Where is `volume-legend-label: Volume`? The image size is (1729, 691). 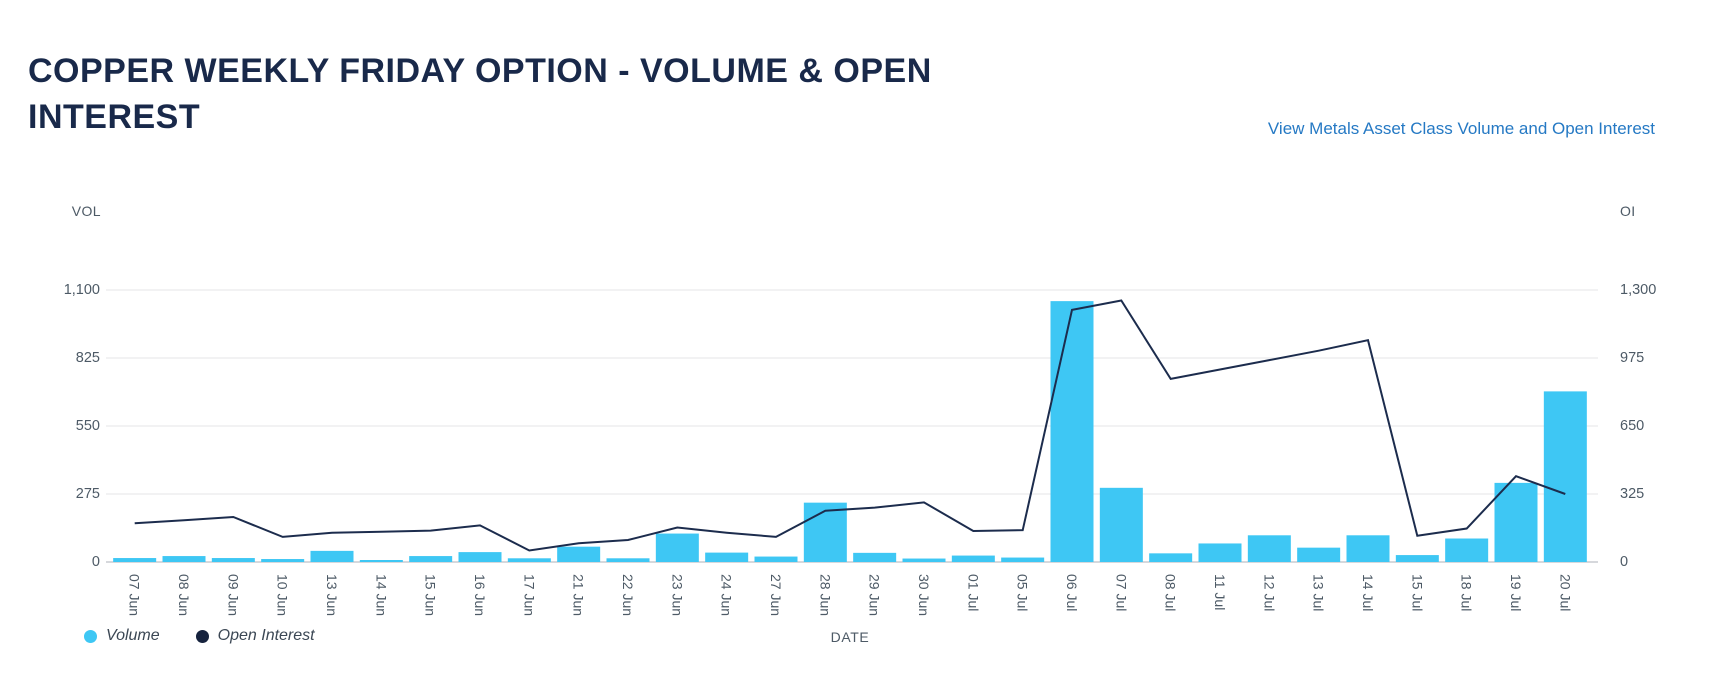
volume-legend-label: Volume is located at coordinates (133, 635).